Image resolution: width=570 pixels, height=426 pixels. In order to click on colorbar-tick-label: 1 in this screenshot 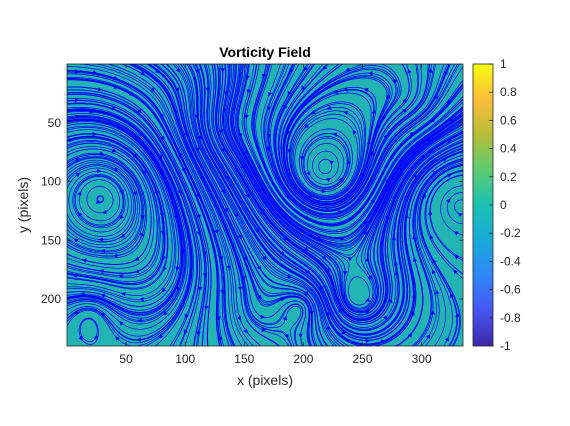, I will do `click(503, 64)`.